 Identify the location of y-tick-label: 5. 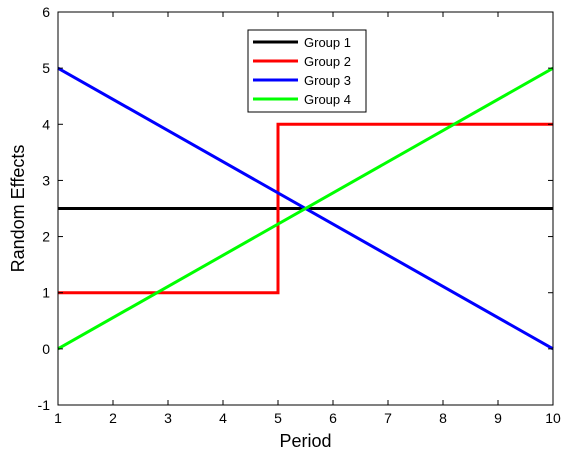
(46, 68).